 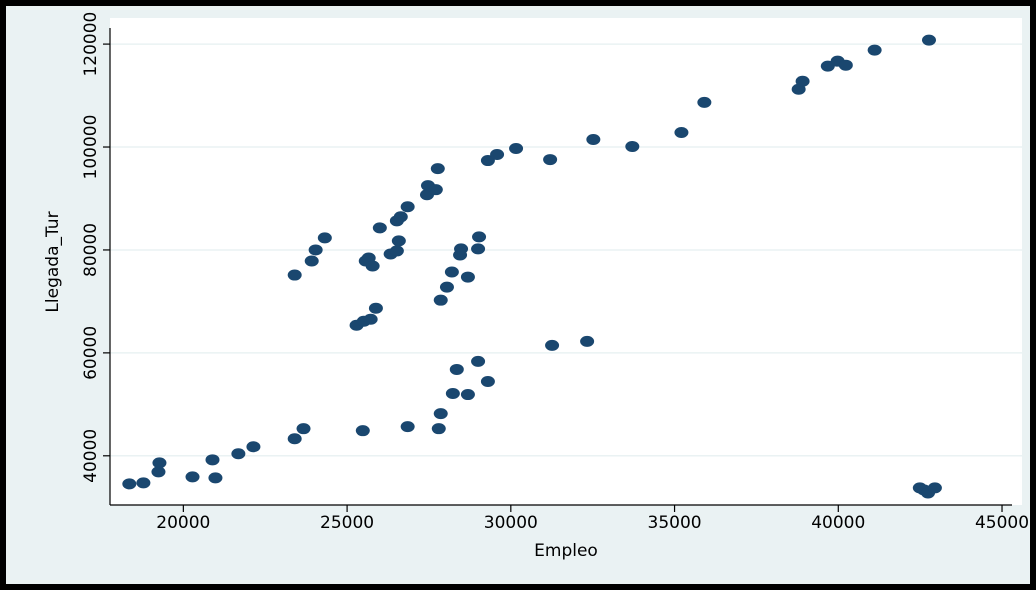 I want to click on x-tick-label: 25000, so click(x=347, y=523).